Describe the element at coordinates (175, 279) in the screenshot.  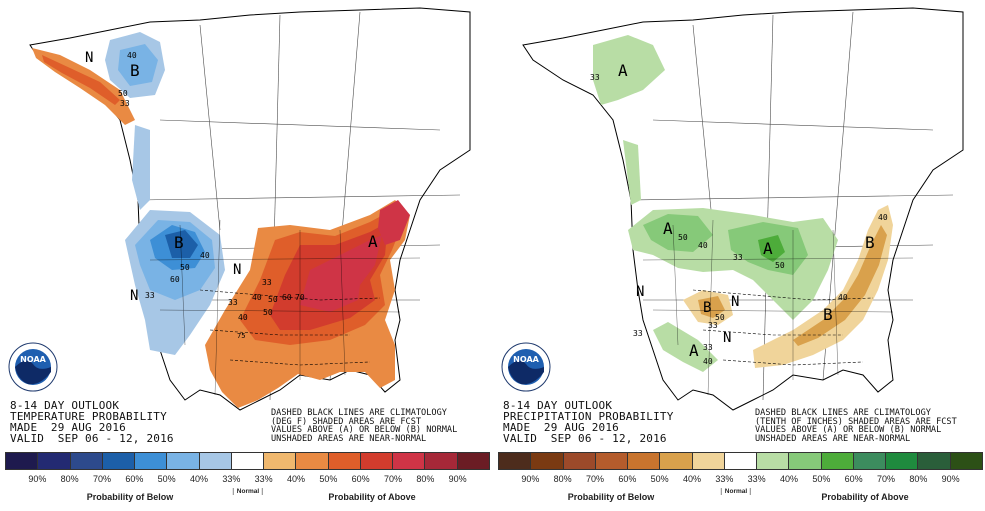
I see `map-label: 60` at that location.